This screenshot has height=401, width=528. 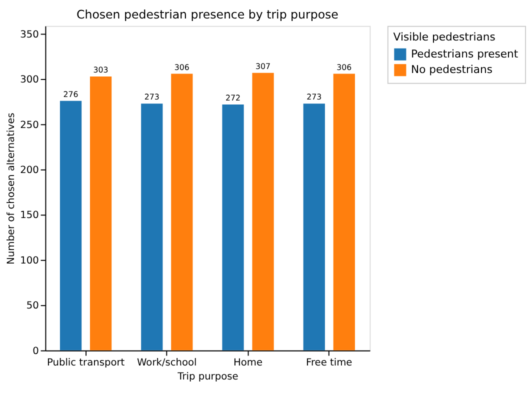 What do you see at coordinates (29, 34) in the screenshot?
I see `y-tick-label: 350` at bounding box center [29, 34].